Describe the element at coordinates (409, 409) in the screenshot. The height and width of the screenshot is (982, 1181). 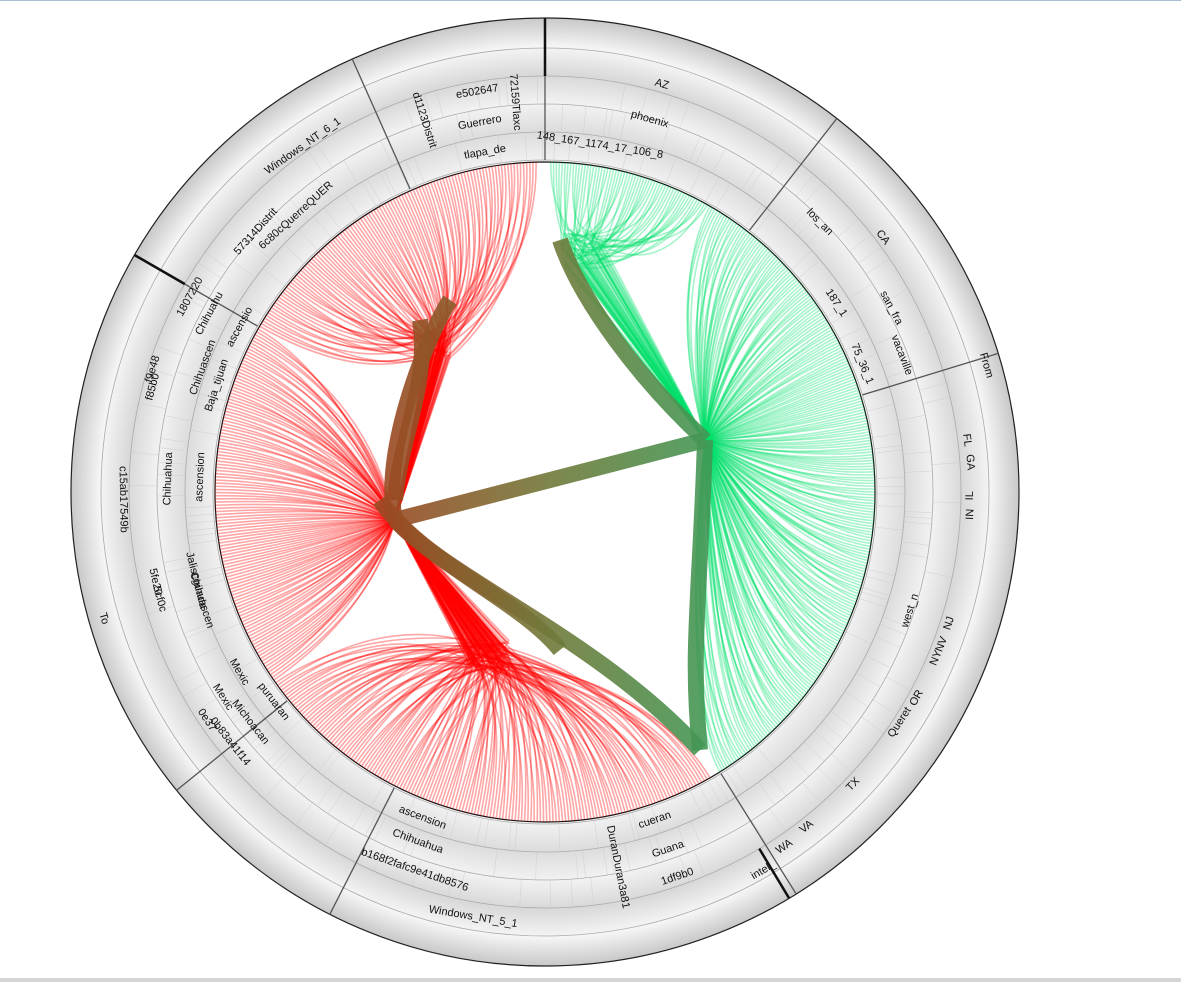
I see `edge-bundle` at that location.